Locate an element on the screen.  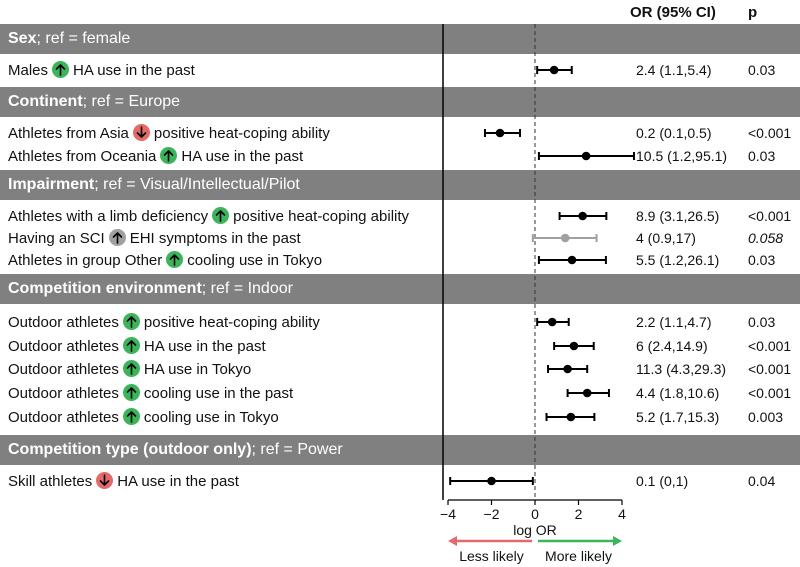
odds-ratio-value: 2.4 (1.1,5.4) is located at coordinates (674, 70).